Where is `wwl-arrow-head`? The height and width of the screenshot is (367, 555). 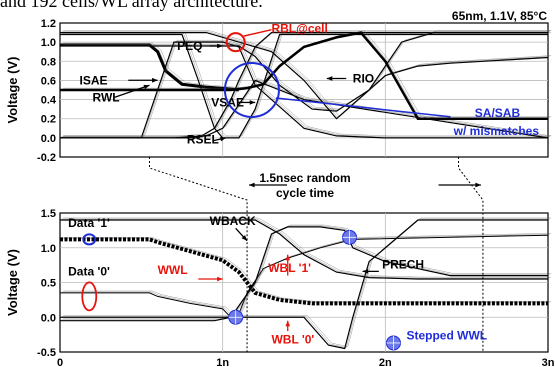
wwl-arrow-head is located at coordinates (220, 279).